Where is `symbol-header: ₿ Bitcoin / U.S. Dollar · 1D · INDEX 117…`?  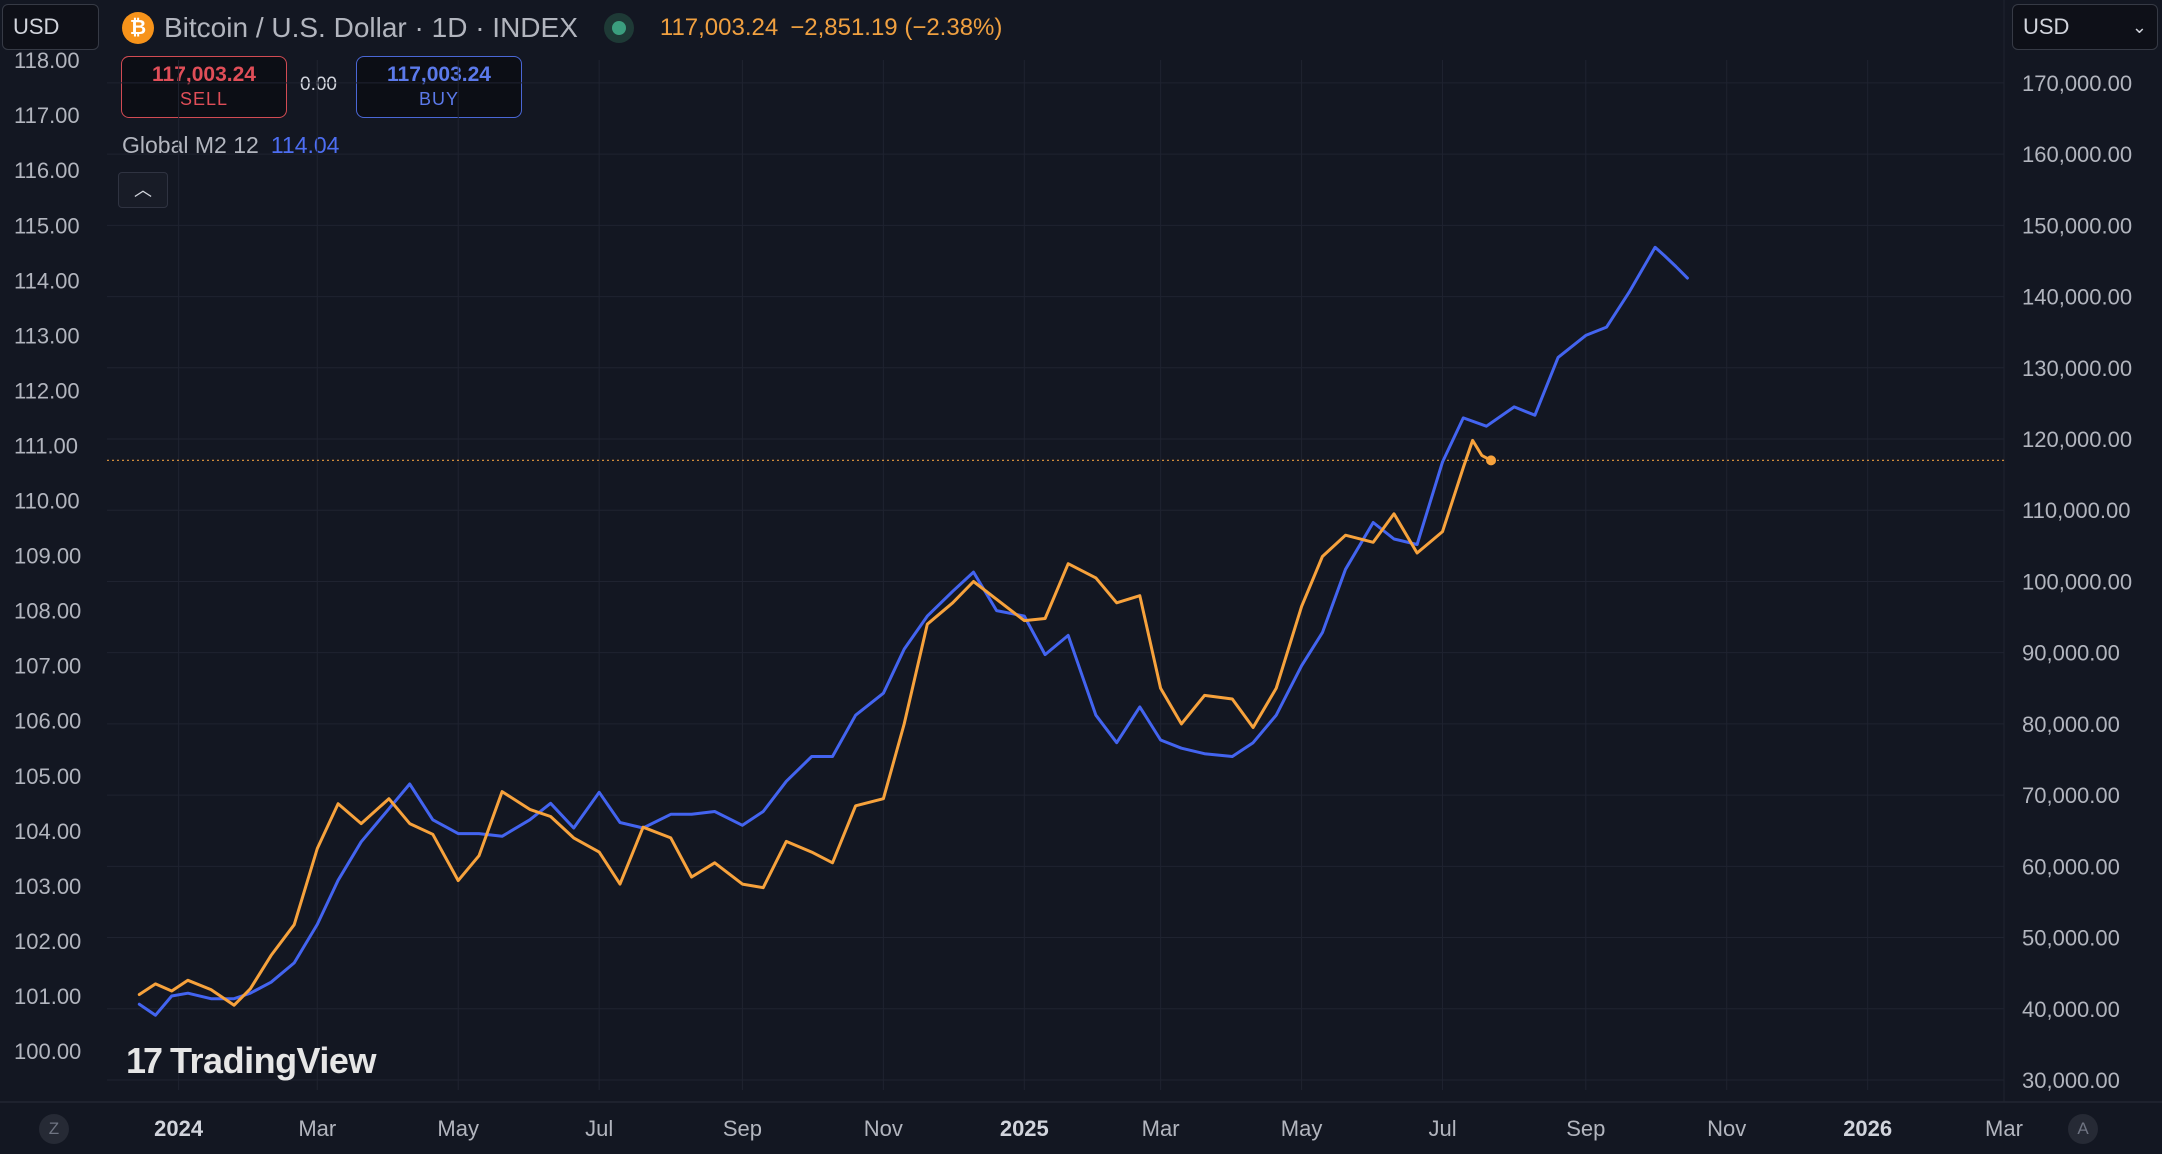
symbol-header: ₿ Bitcoin / U.S. Dollar · 1D · INDEX 117… is located at coordinates (562, 28).